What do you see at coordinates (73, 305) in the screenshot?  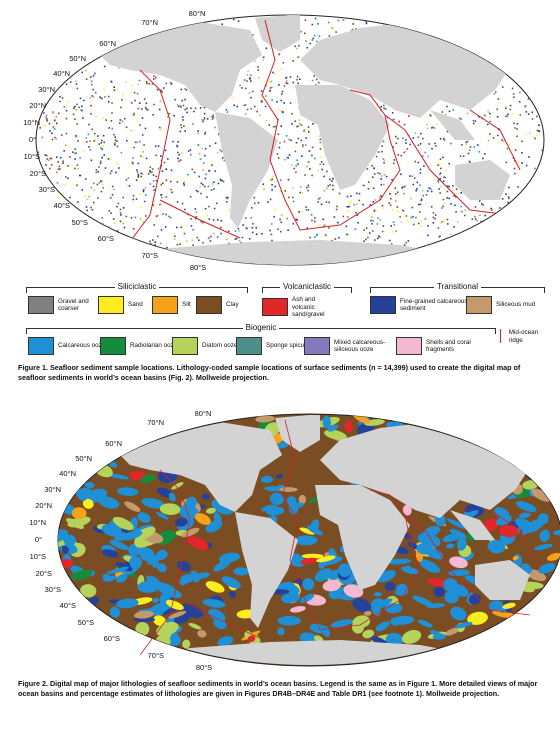 I see `legend-label: Gravel and coarser` at bounding box center [73, 305].